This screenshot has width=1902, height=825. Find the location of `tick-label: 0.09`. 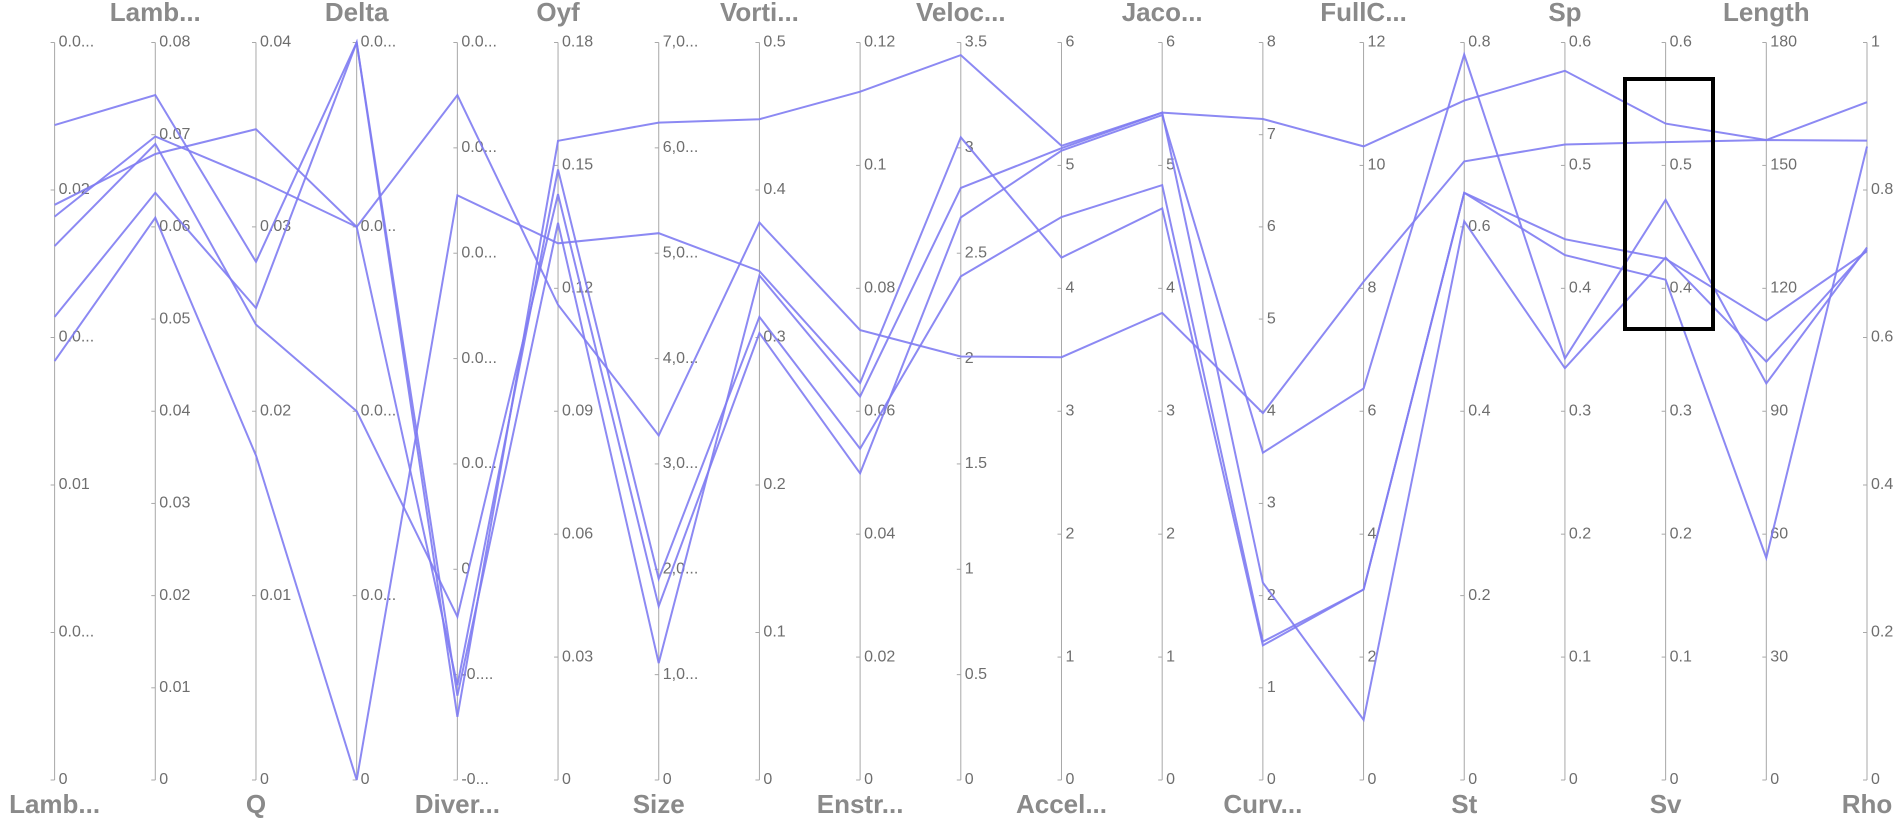

tick-label: 0.09 is located at coordinates (577, 410).